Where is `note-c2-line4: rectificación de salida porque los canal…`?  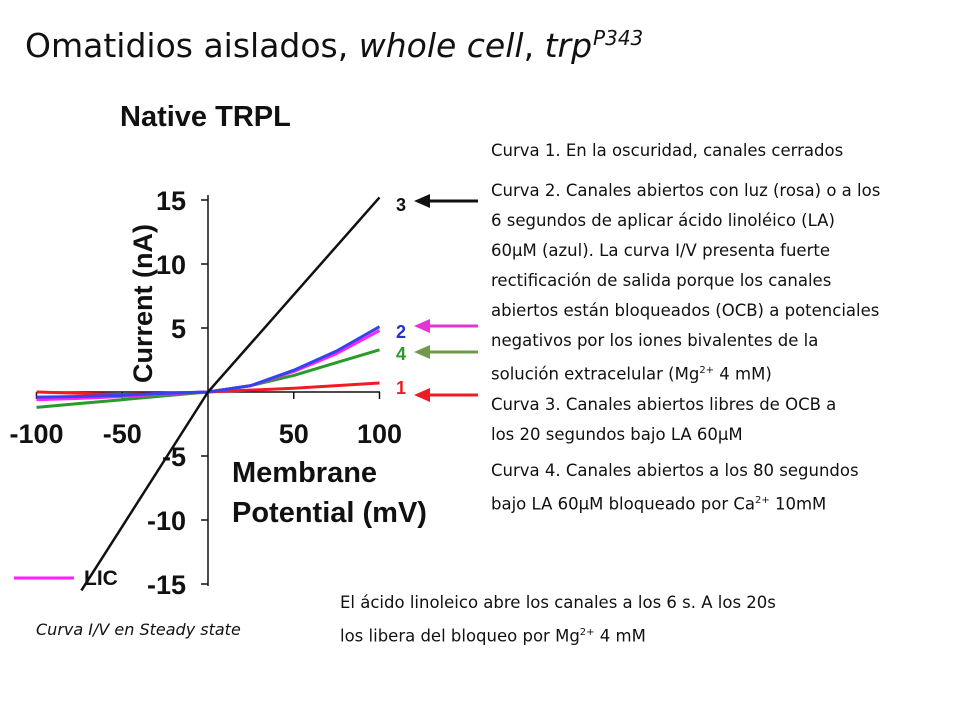 note-c2-line4: rectificación de salida porque los canal… is located at coordinates (661, 280).